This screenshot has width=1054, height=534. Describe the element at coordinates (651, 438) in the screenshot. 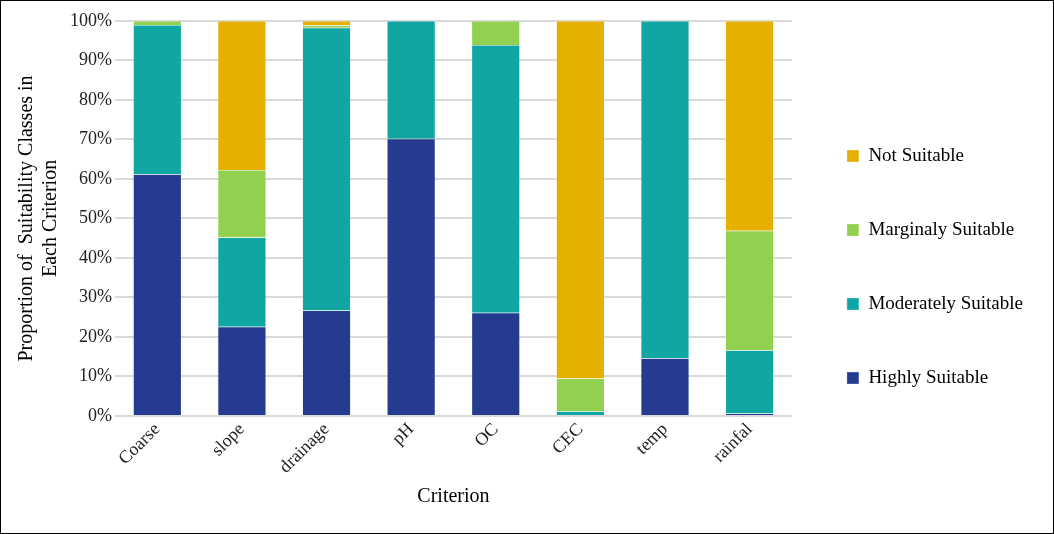

I see `x-tick-label: temp` at that location.